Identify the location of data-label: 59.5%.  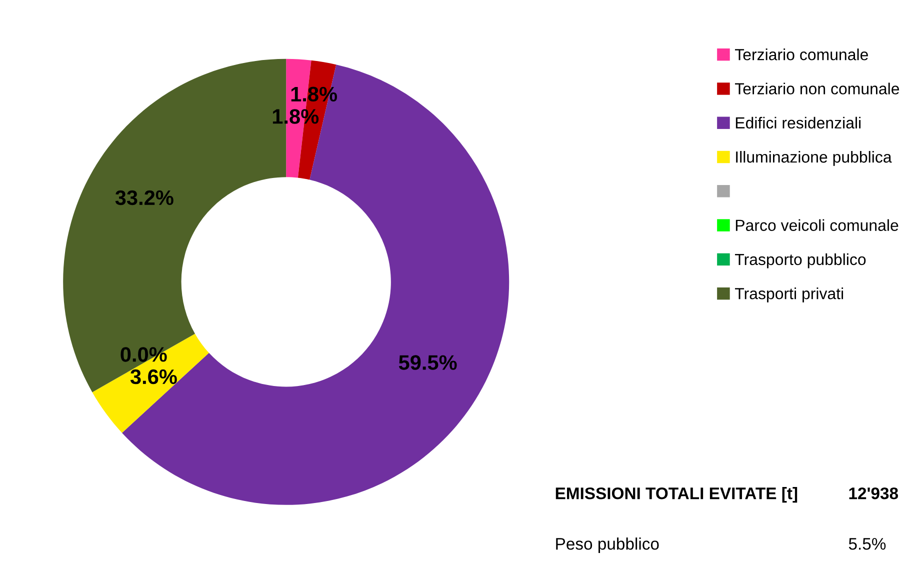
(427, 362).